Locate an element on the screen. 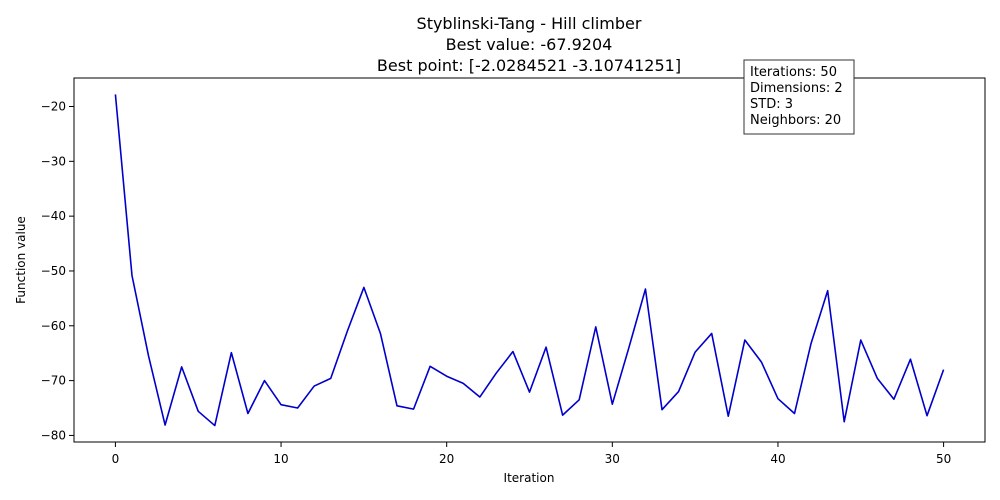  y-axis: −20 −30 −40 −50 −60 −70 −80 is located at coordinates (57, 271).